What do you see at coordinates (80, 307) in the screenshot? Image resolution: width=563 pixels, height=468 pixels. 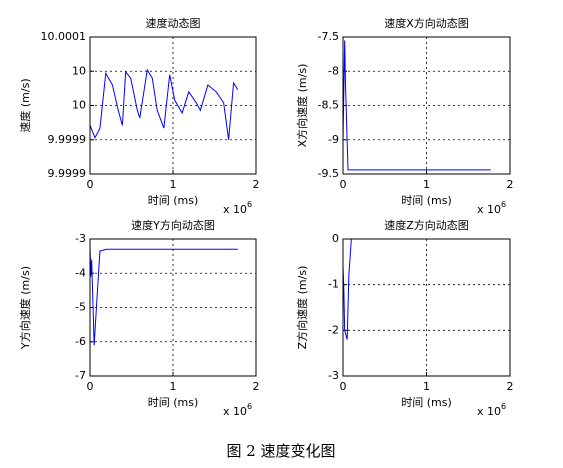 I see `y-tick-label: -5` at bounding box center [80, 307].